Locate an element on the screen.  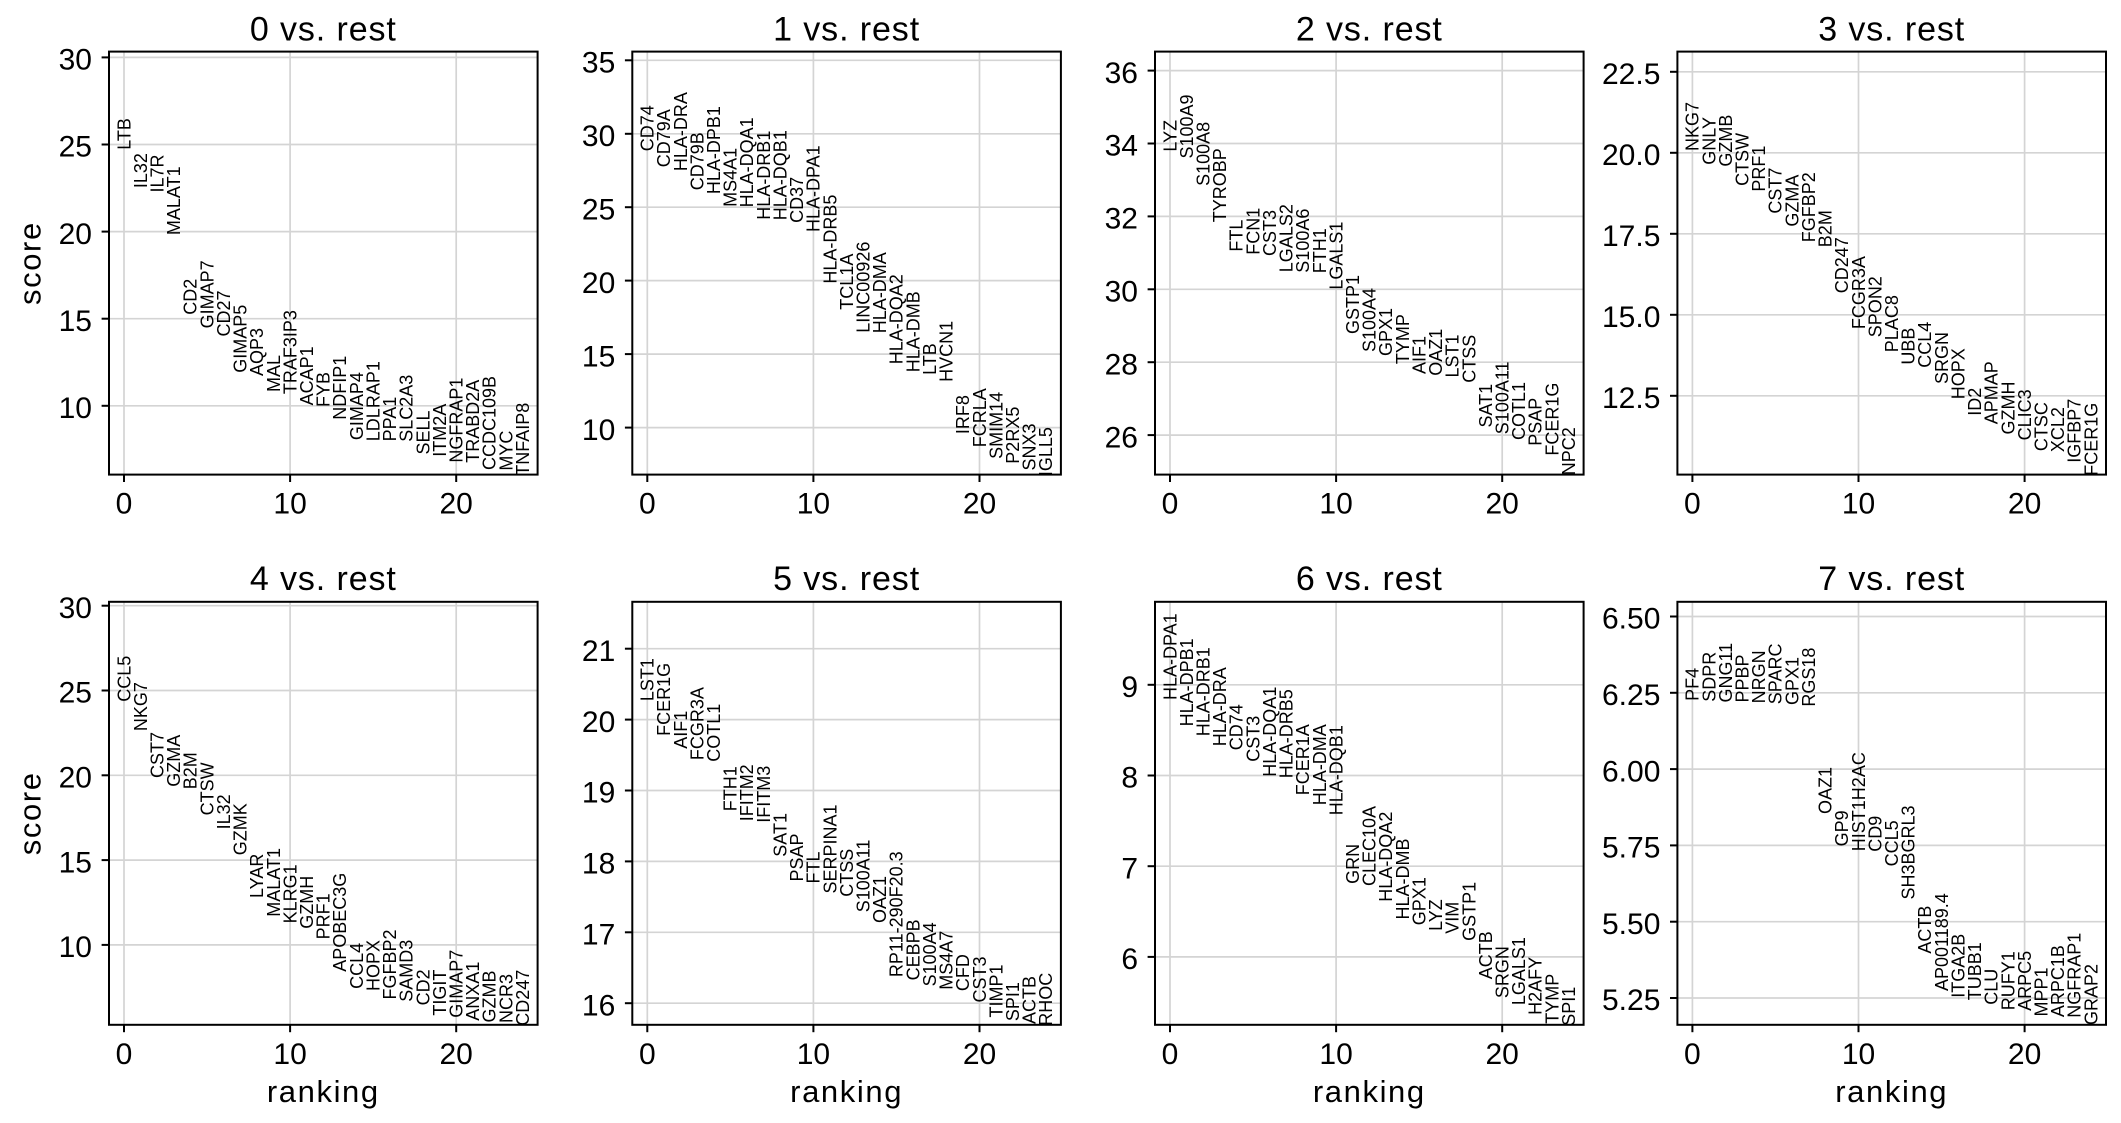
svg-text: CTSS is located at coordinates (847, 873).